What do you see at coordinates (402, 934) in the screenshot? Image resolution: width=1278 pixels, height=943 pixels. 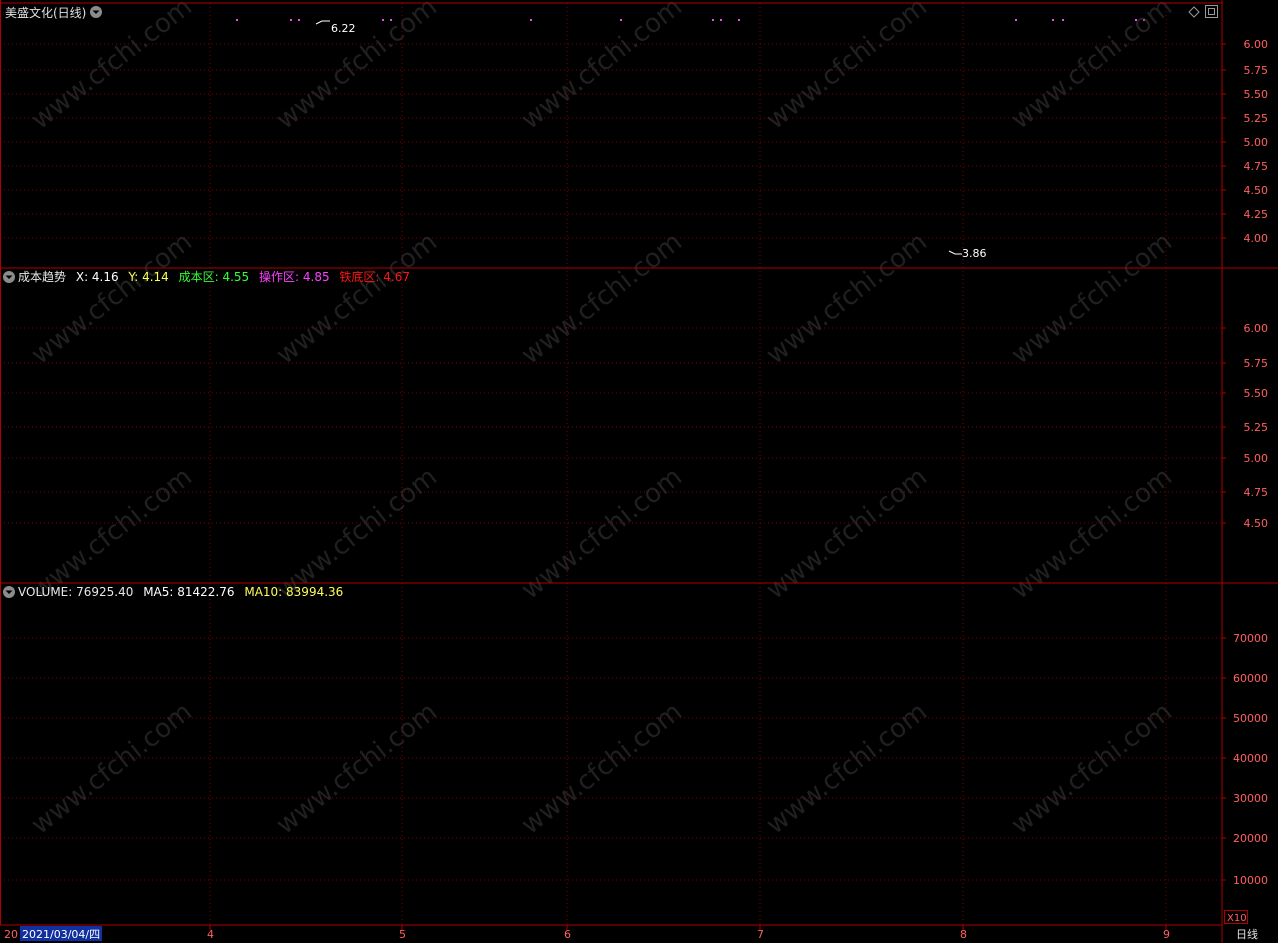 I see `month-label: 5` at bounding box center [402, 934].